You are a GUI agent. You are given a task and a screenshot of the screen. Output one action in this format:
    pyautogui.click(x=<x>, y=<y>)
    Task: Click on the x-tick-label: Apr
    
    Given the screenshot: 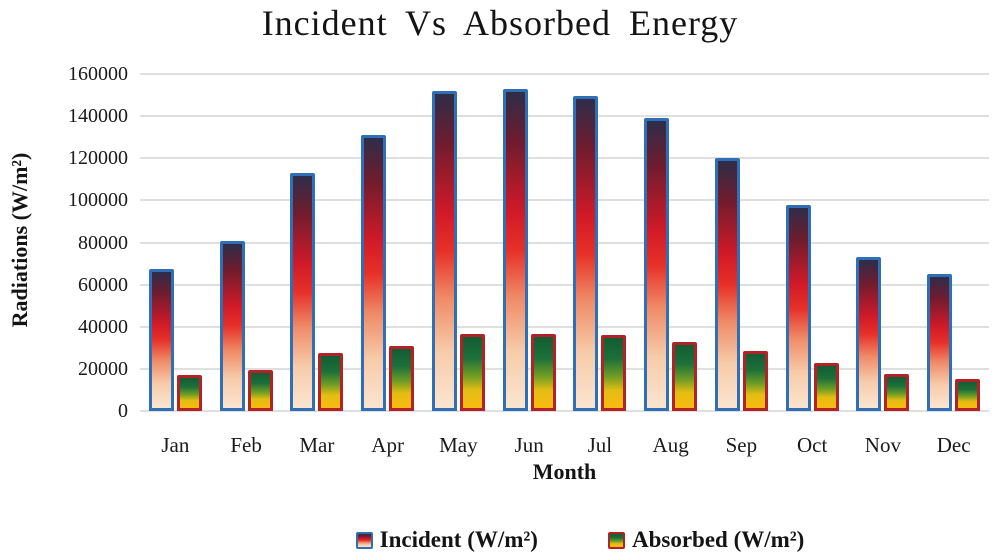 What is the action you would take?
    pyautogui.click(x=387, y=445)
    